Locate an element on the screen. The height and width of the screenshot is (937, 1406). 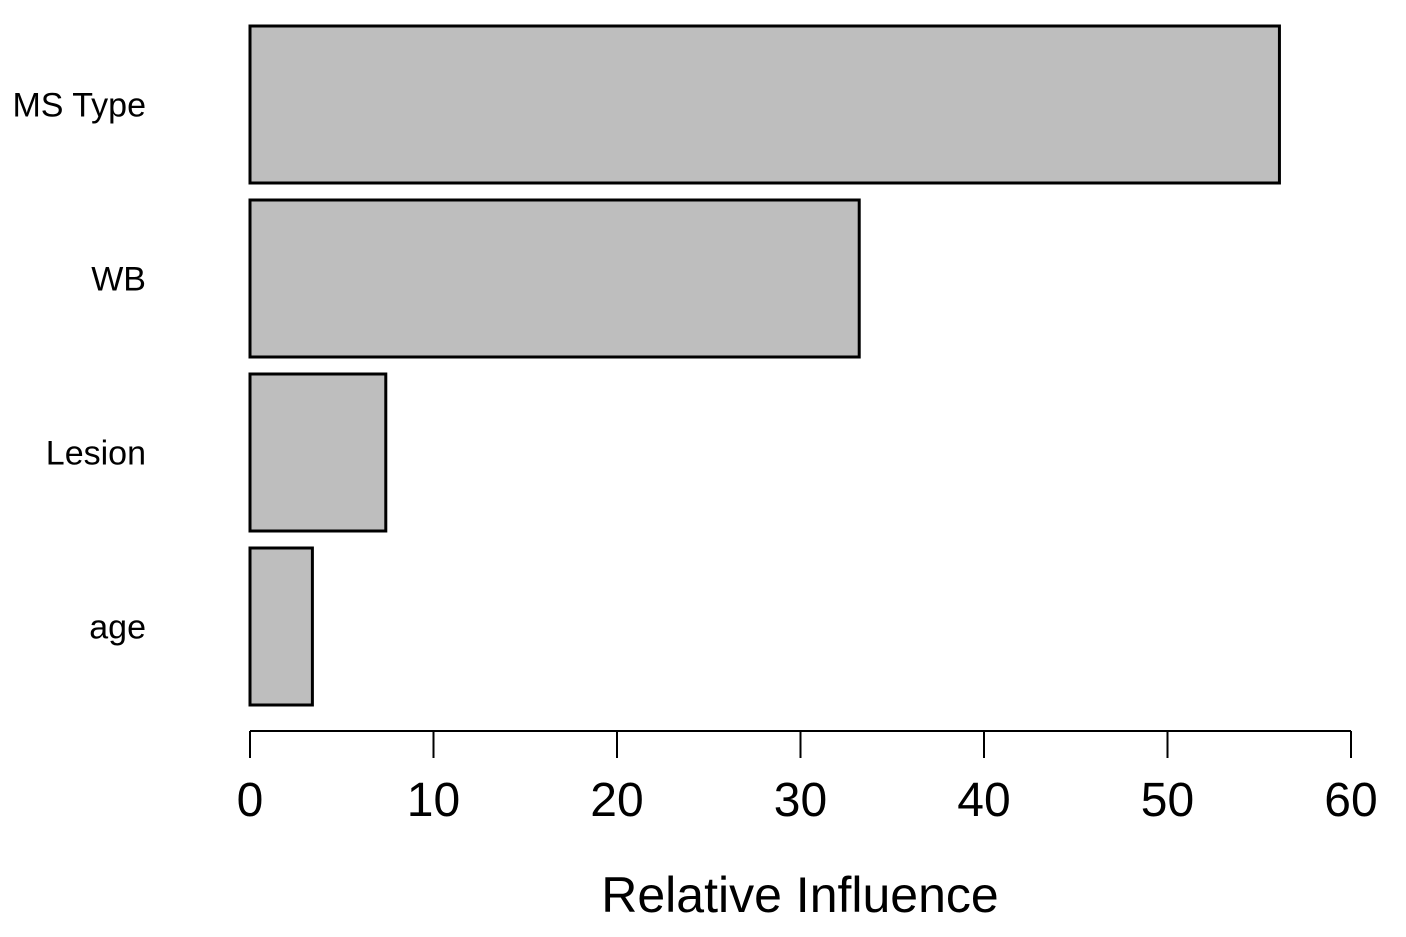
category-labels: MS Type WB Lesion age is located at coordinates (79, 367).